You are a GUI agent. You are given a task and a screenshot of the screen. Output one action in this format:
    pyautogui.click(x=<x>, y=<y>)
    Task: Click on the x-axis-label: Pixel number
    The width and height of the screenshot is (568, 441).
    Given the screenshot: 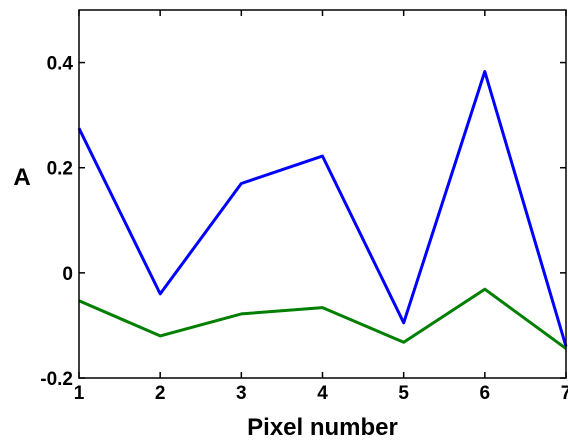 What is the action you would take?
    pyautogui.click(x=322, y=427)
    